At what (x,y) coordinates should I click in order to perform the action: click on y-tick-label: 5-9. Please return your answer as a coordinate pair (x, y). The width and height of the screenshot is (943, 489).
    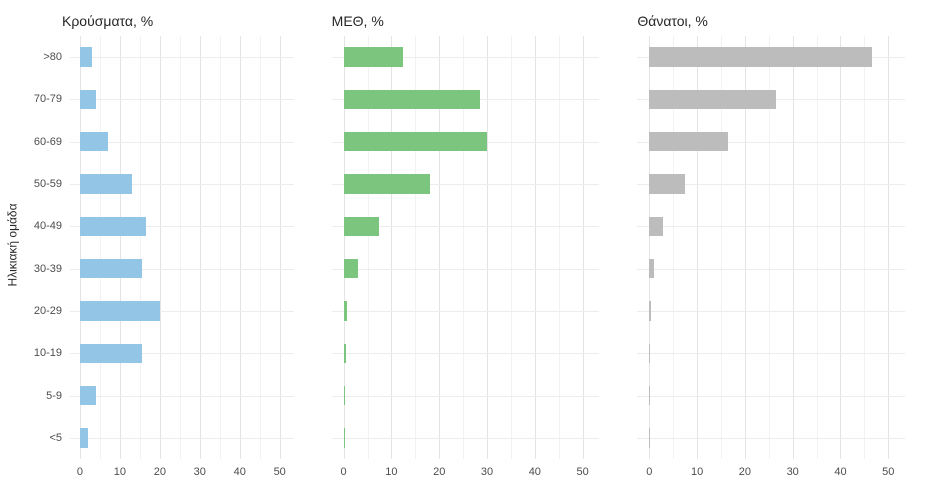
    Looking at the image, I should click on (54, 395).